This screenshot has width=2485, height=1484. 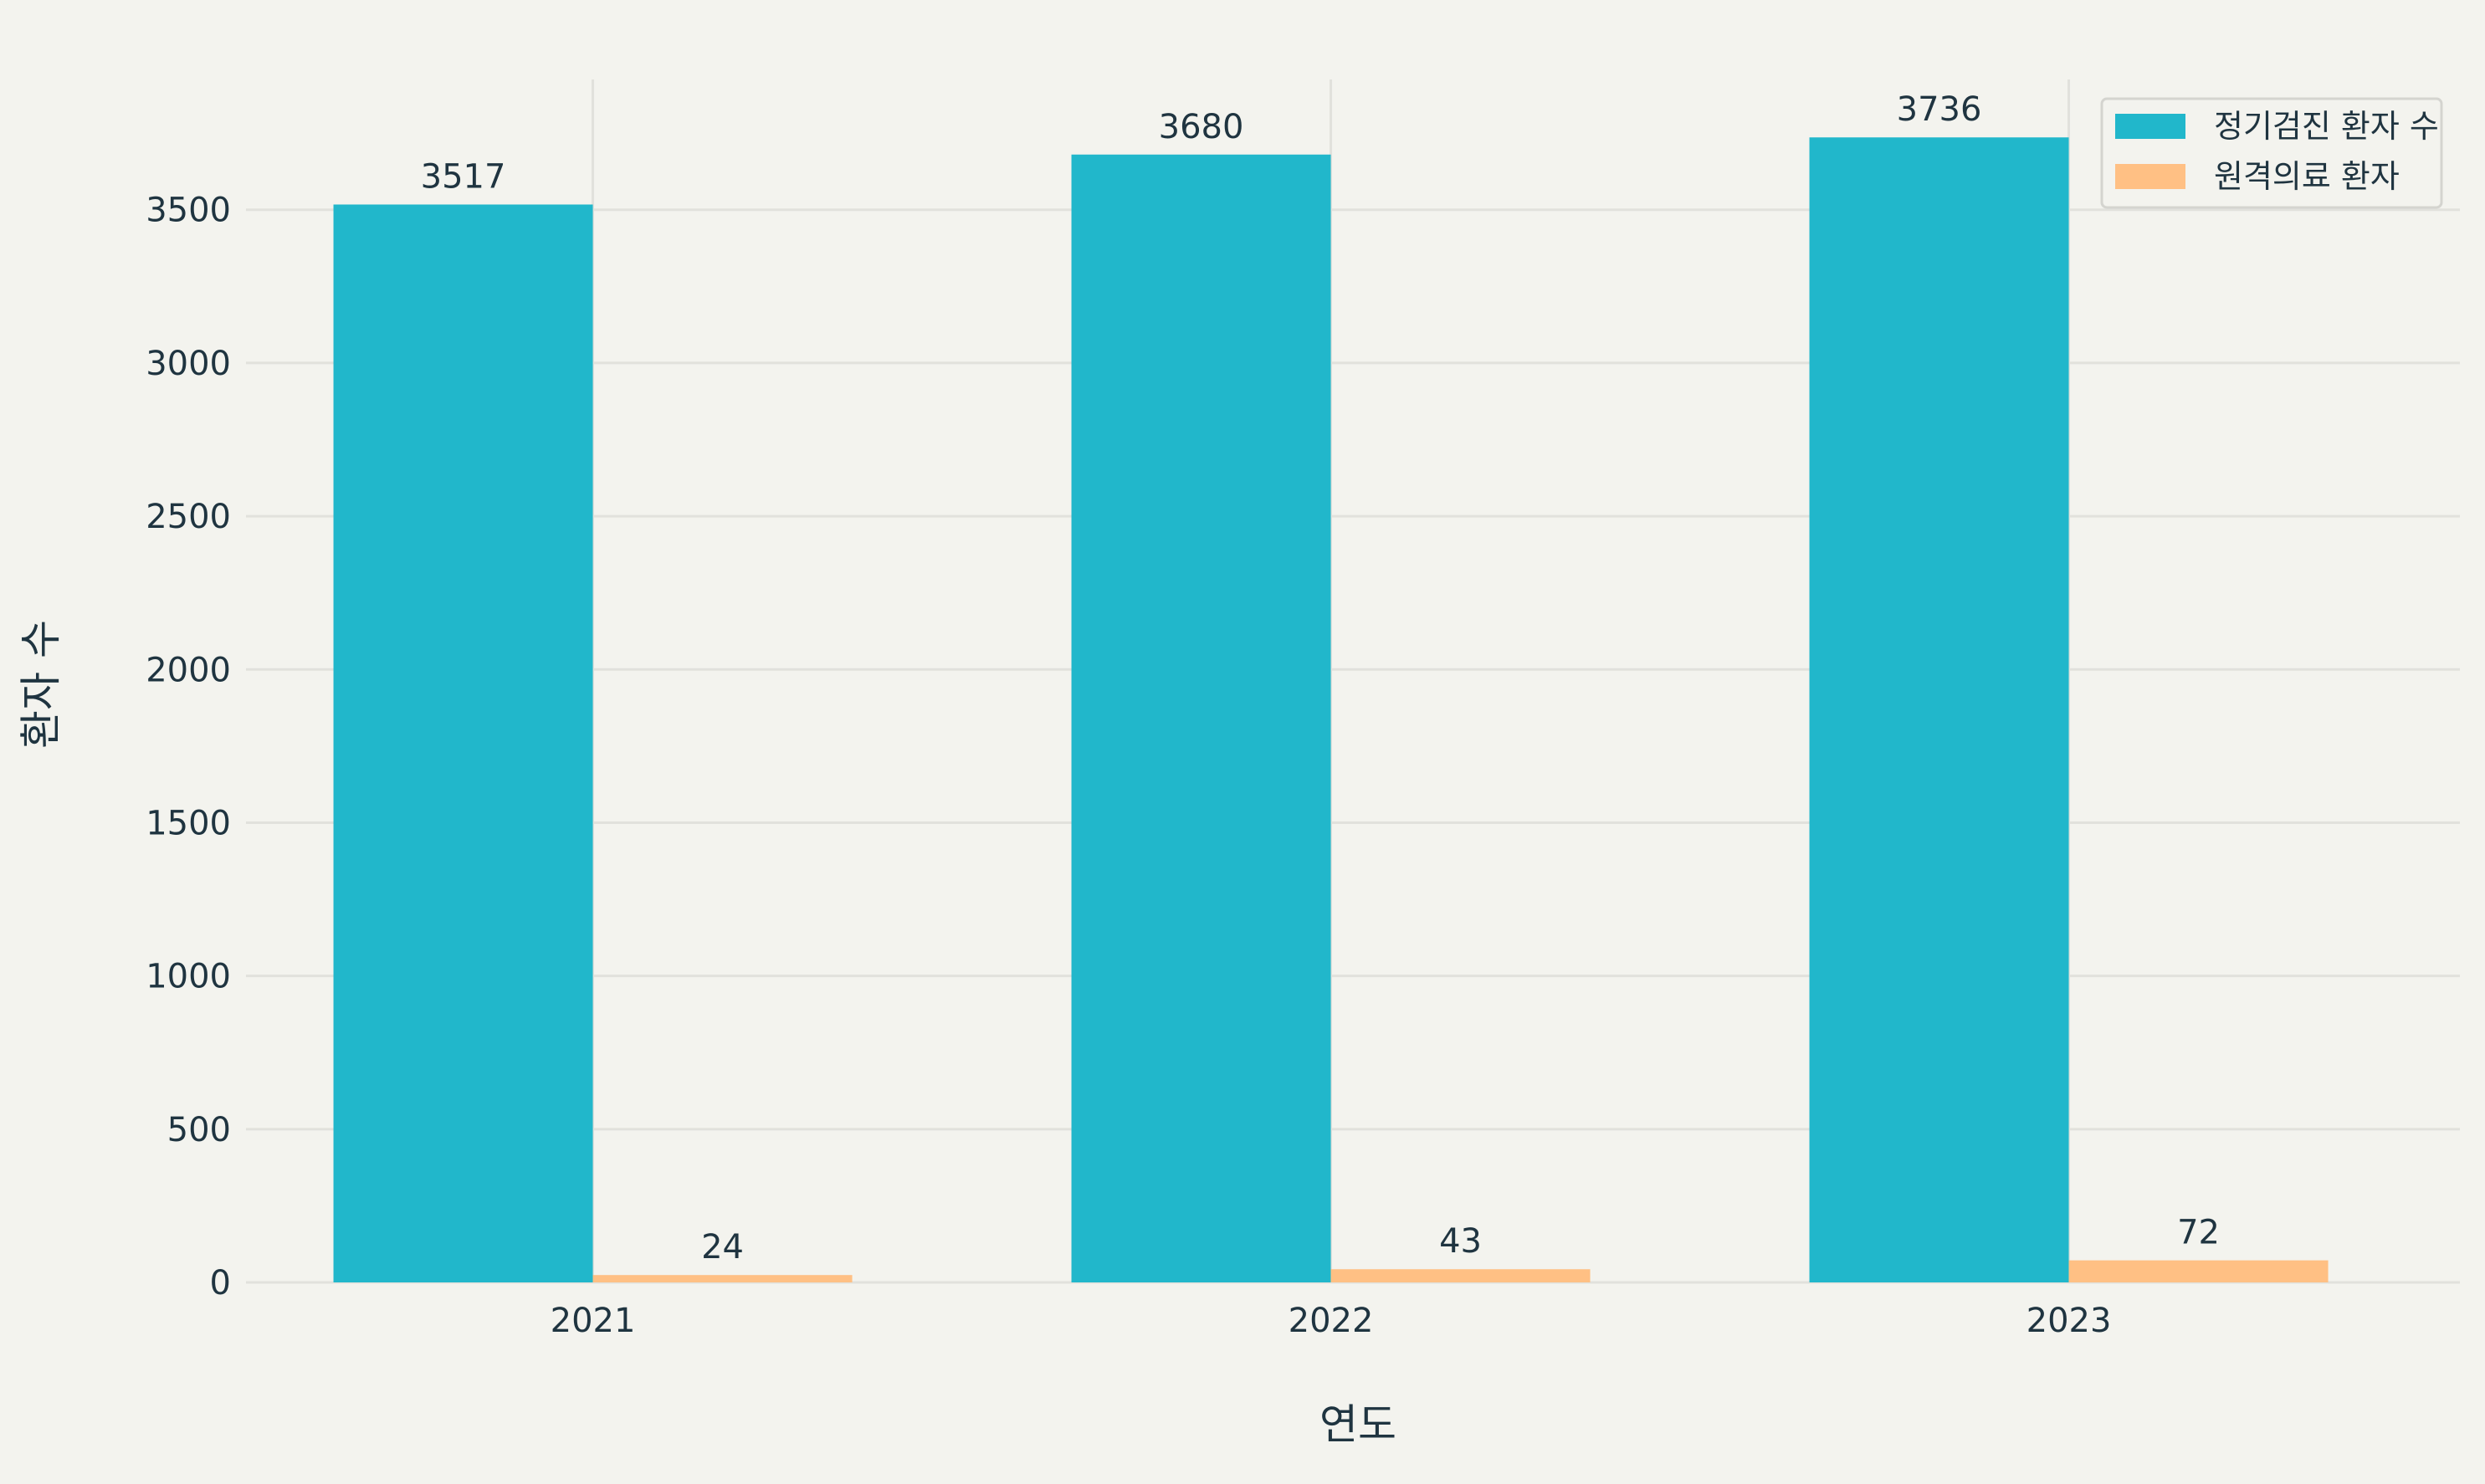 I want to click on data-label-checkup-2023: 3736, so click(x=1940, y=109).